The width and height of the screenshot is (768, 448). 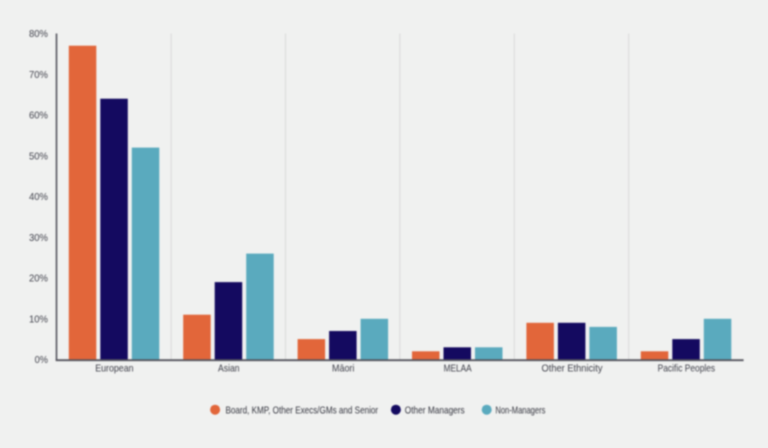 I want to click on svg-text: 10%, so click(x=38, y=320).